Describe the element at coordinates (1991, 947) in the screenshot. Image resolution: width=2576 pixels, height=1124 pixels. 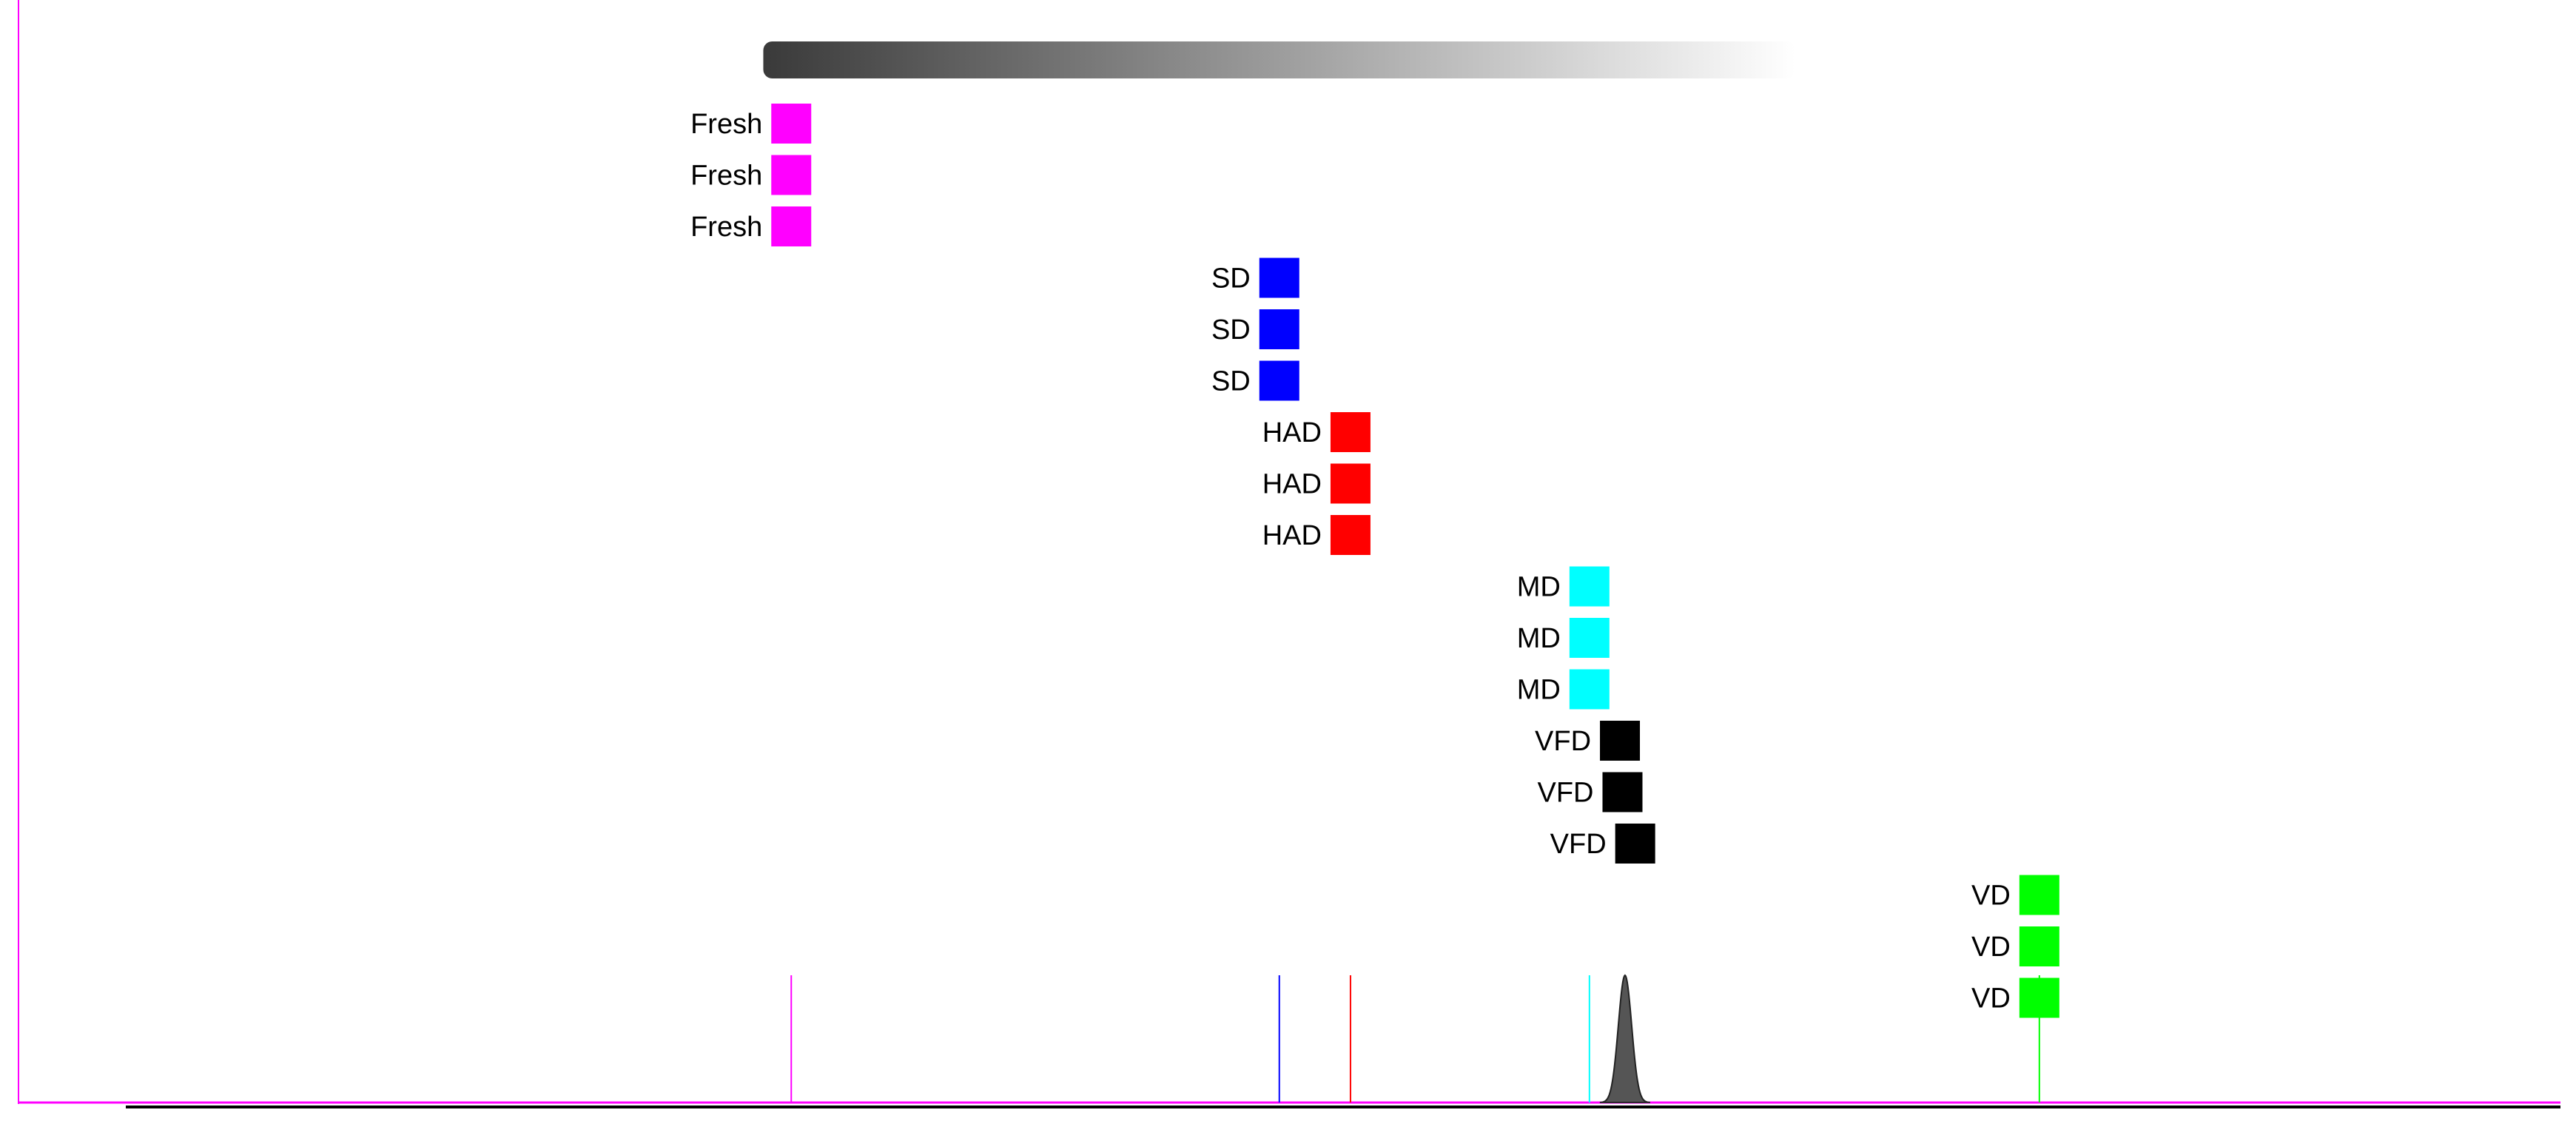
I see `marker-label-vd-2: VD` at that location.